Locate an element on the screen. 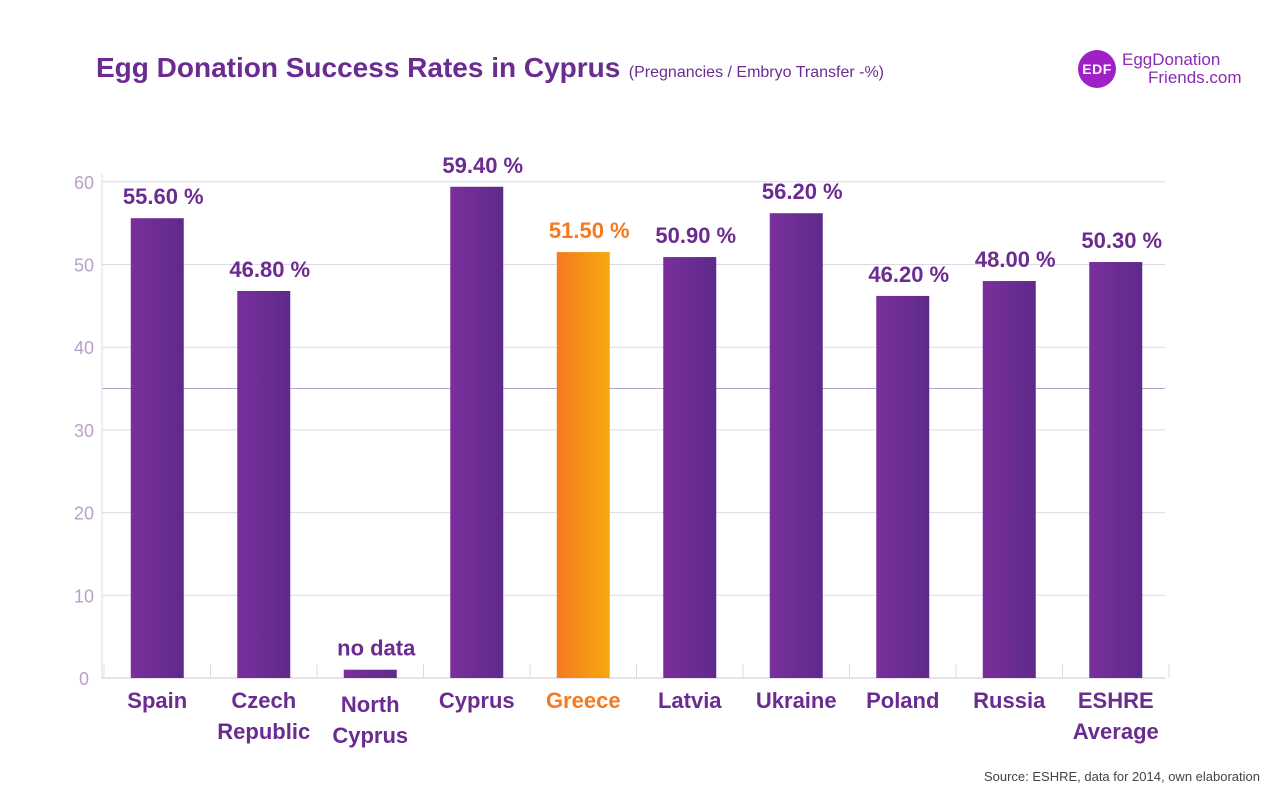 This screenshot has height=800, width=1280. category-label-8-0: Russia is located at coordinates (1009, 700).